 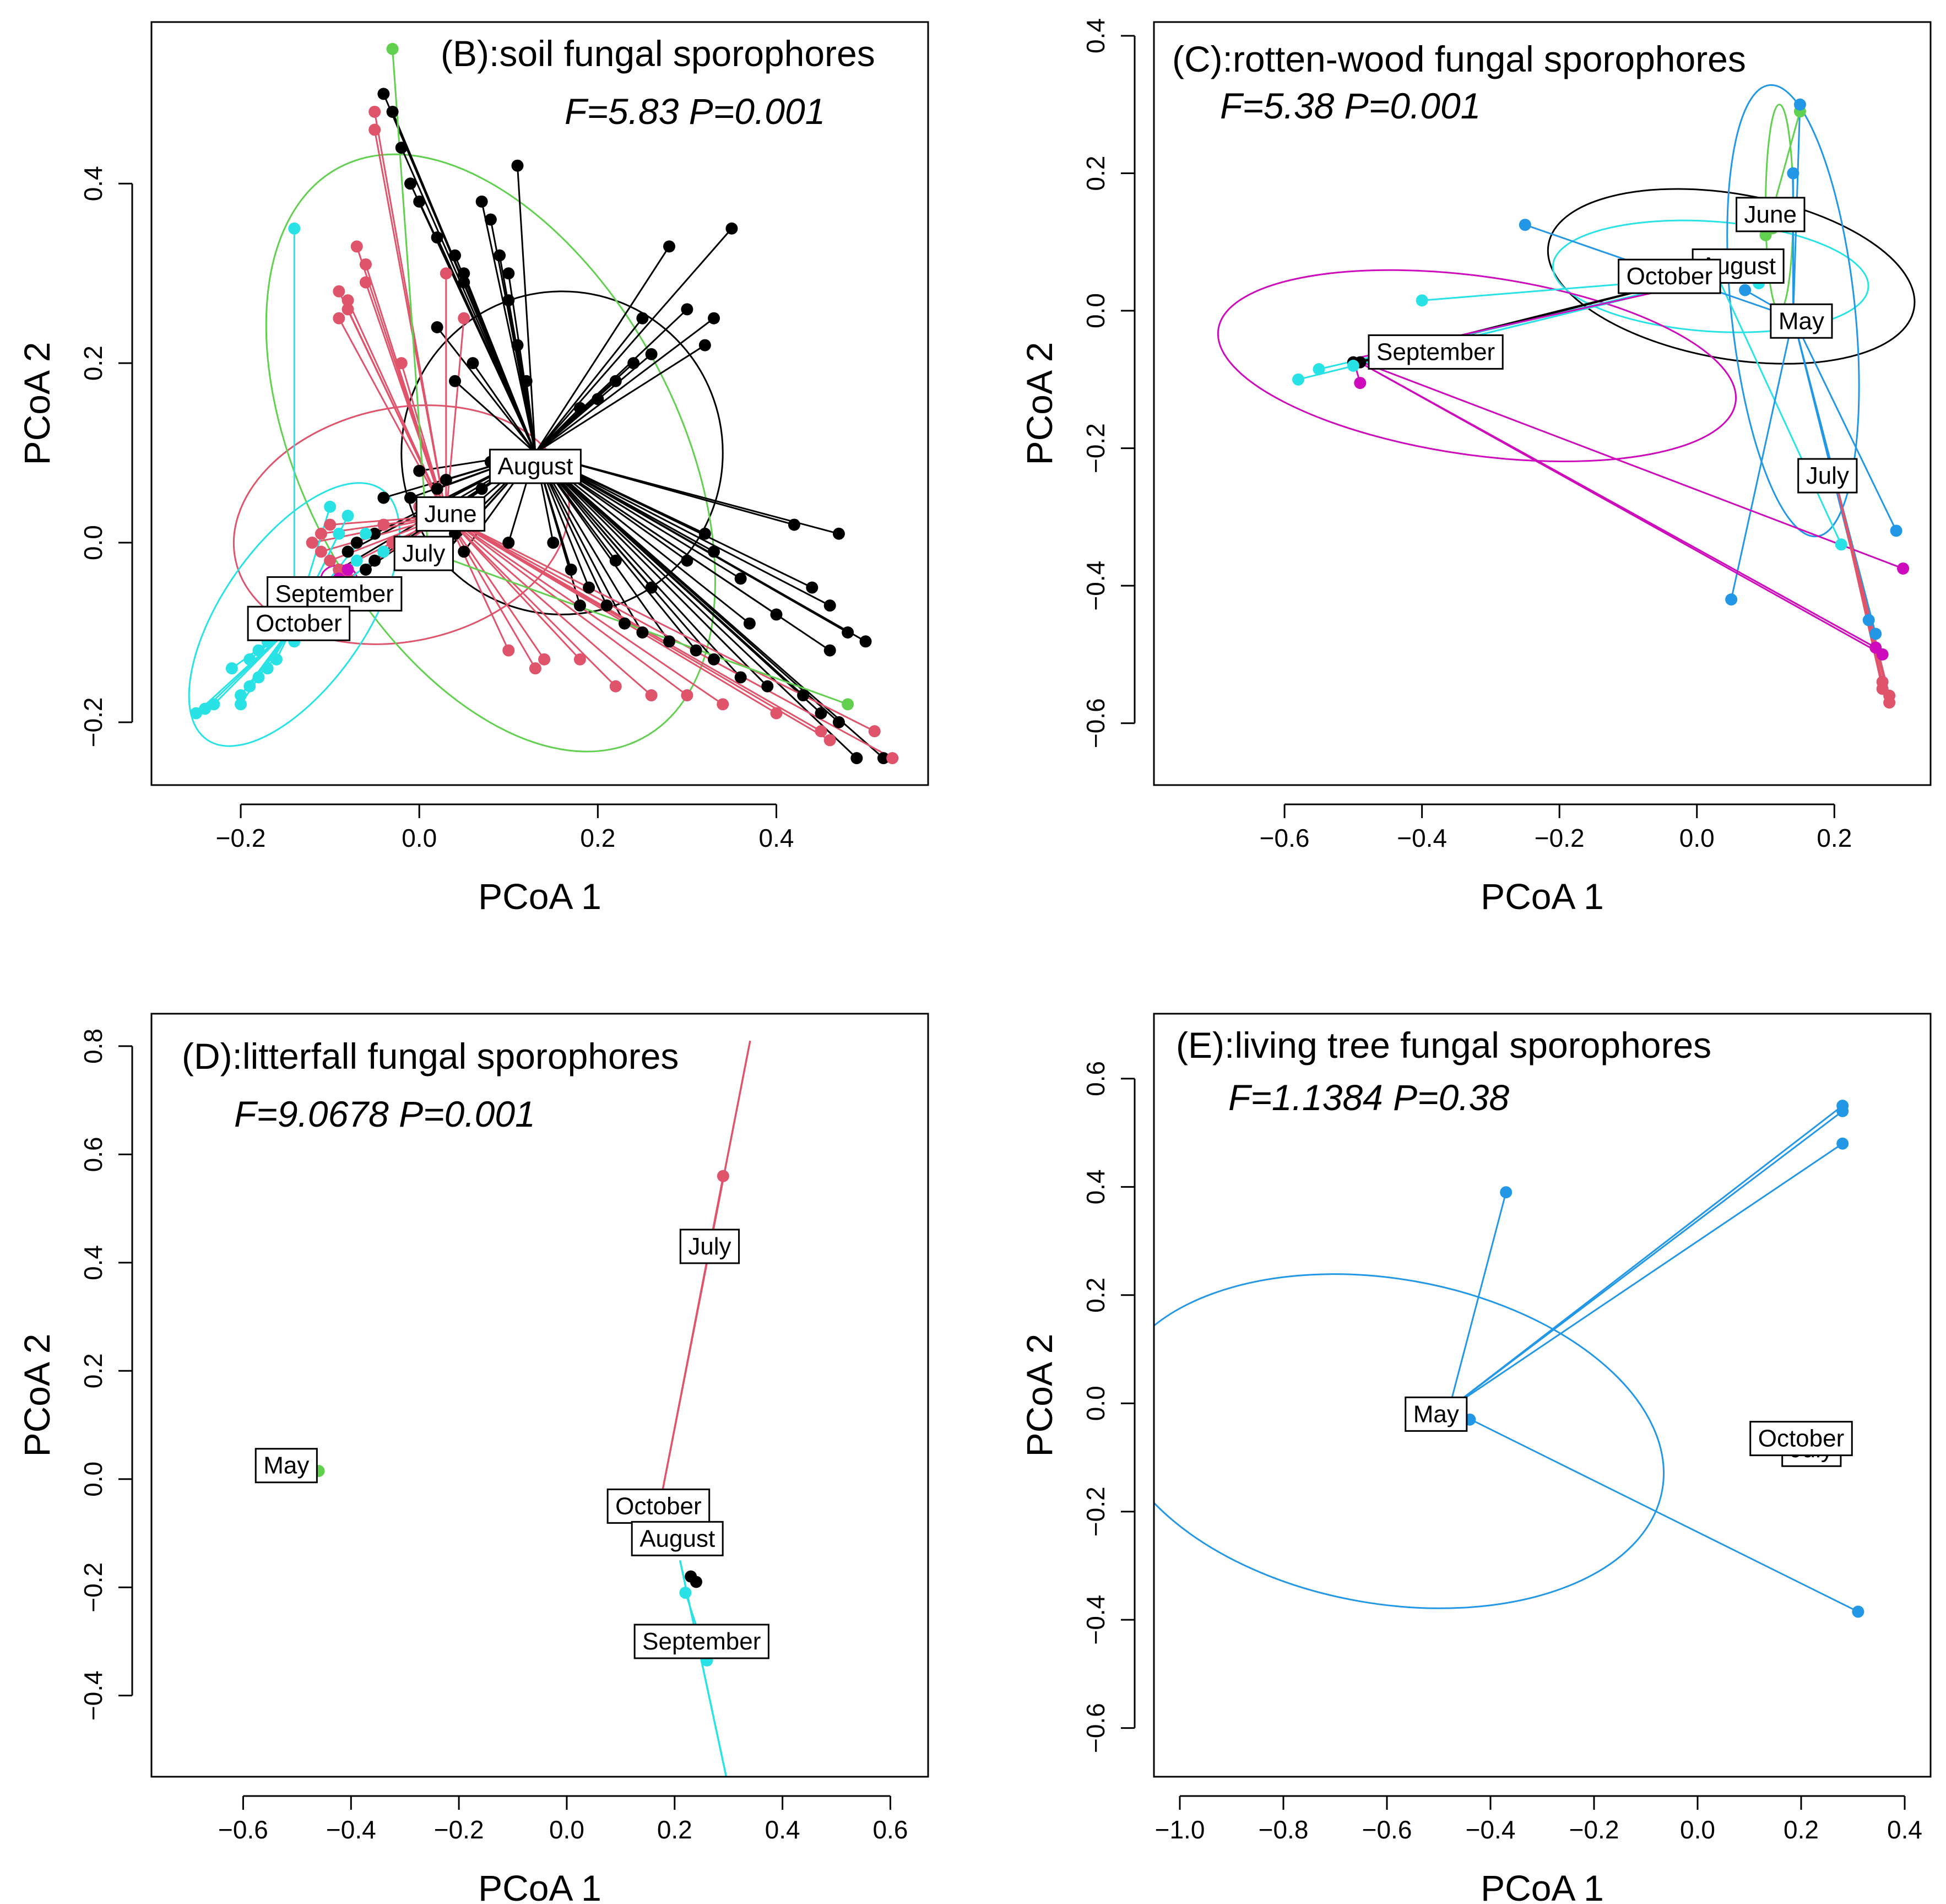 I want to click on y-tick-label: 0.0, so click(x=93, y=1479).